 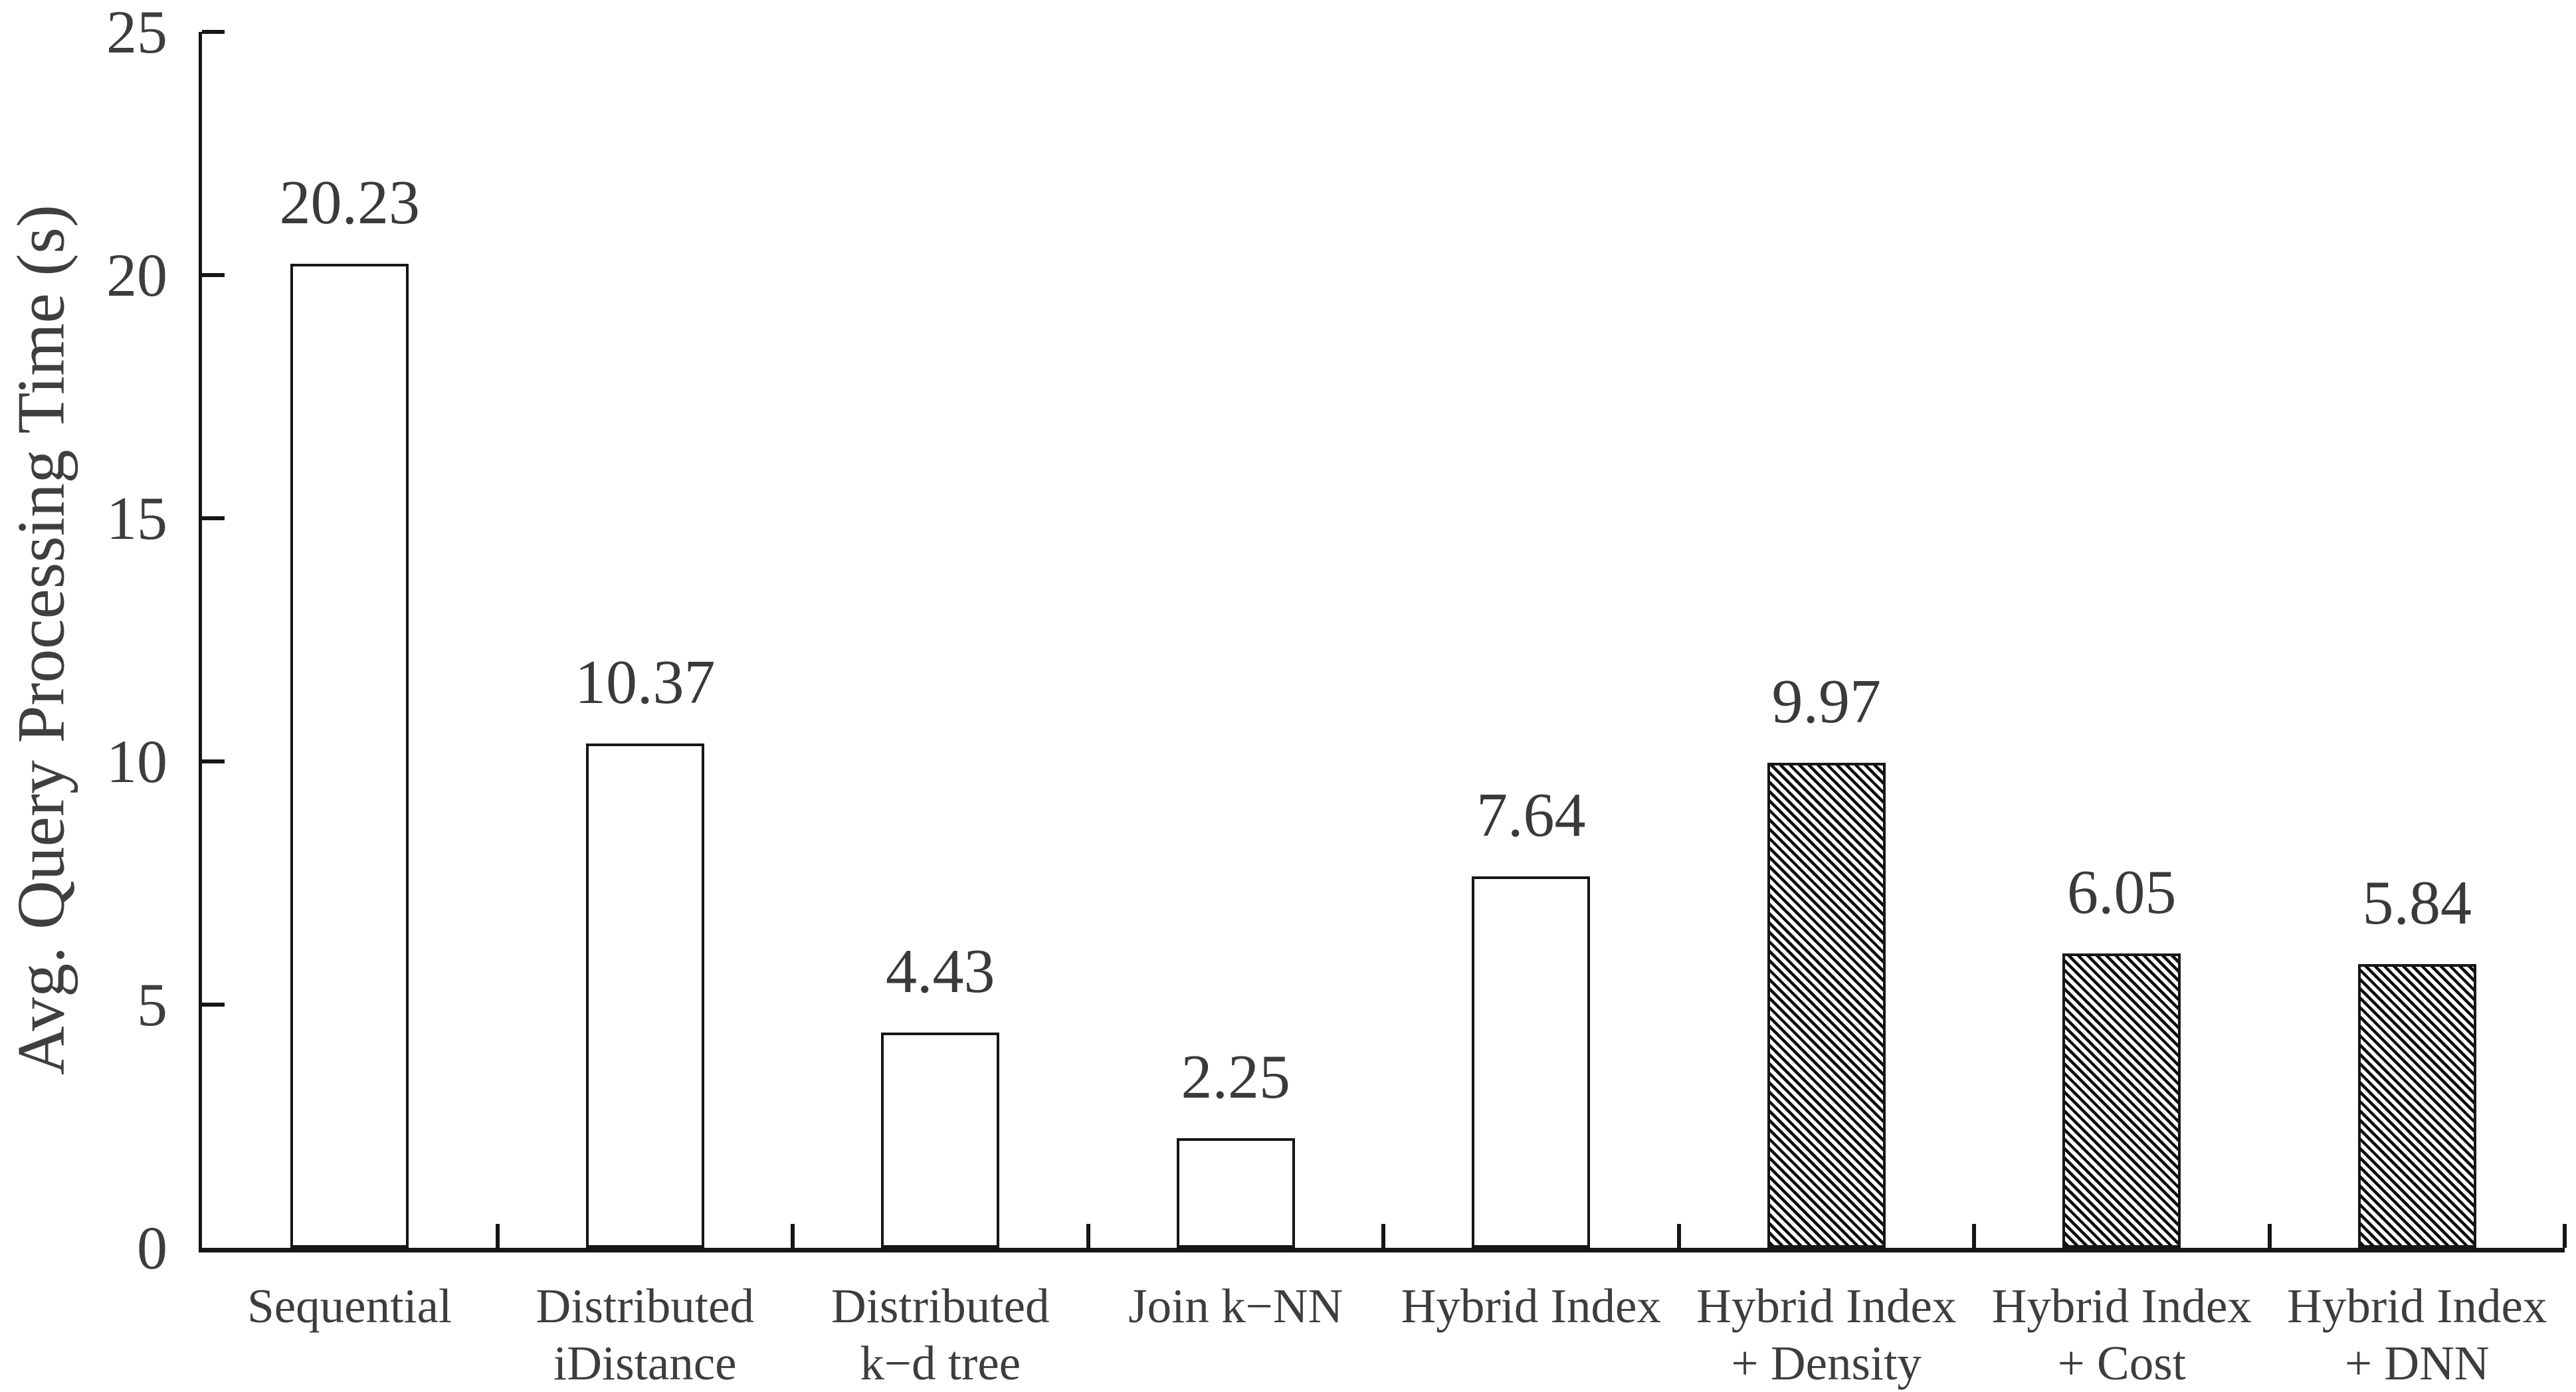 I want to click on bar-value-label: 6.05, so click(x=2122, y=892).